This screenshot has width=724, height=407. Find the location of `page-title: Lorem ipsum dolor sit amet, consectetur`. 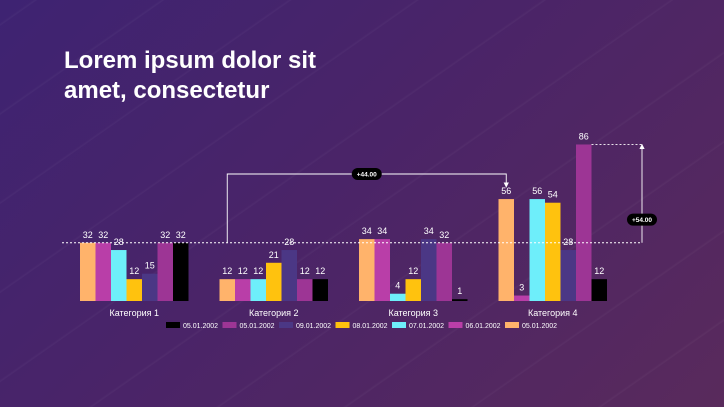

page-title: Lorem ipsum dolor sit amet, consectetur is located at coordinates (224, 76).